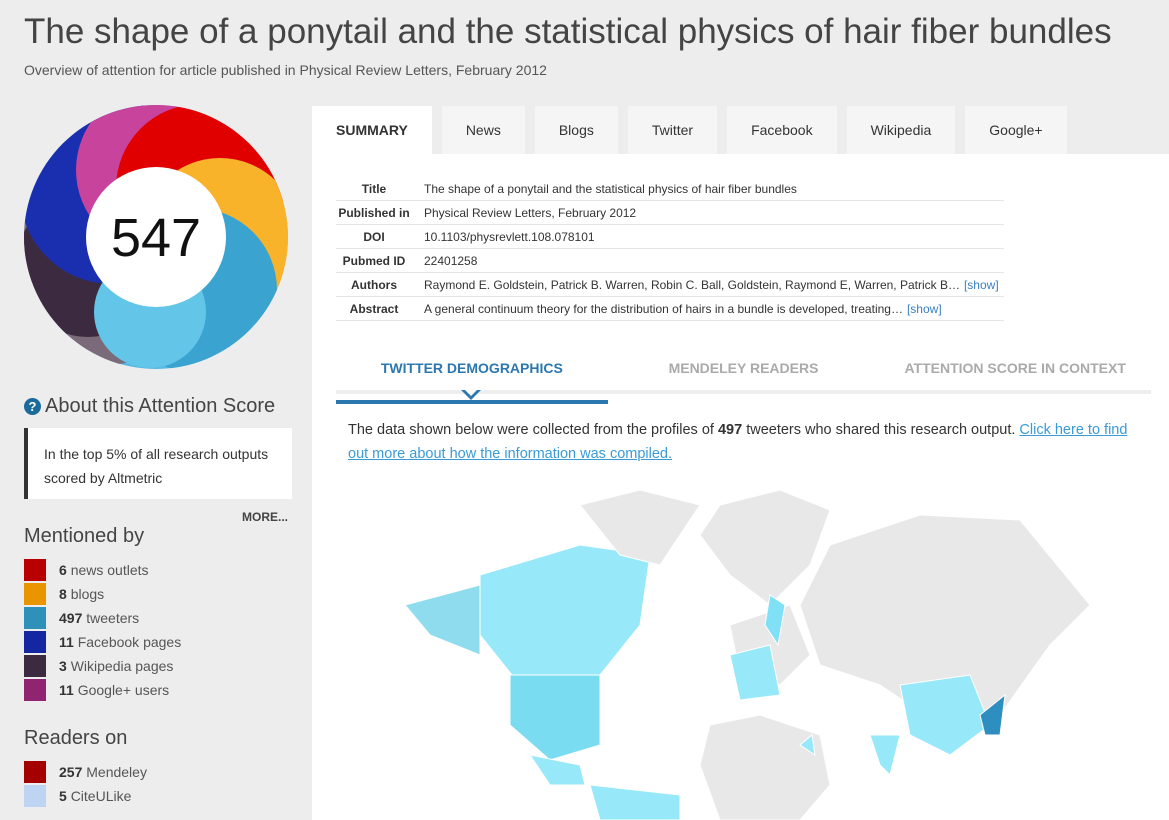  What do you see at coordinates (129, 642) in the screenshot?
I see `legend-label: Facebook pages` at bounding box center [129, 642].